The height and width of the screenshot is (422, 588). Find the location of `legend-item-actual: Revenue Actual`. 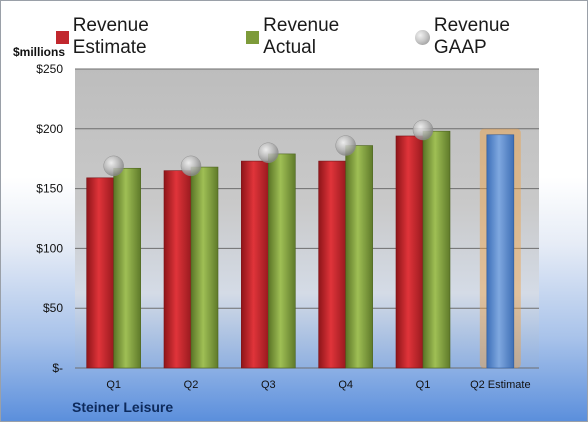

legend-item-actual: Revenue Actual is located at coordinates (319, 37).